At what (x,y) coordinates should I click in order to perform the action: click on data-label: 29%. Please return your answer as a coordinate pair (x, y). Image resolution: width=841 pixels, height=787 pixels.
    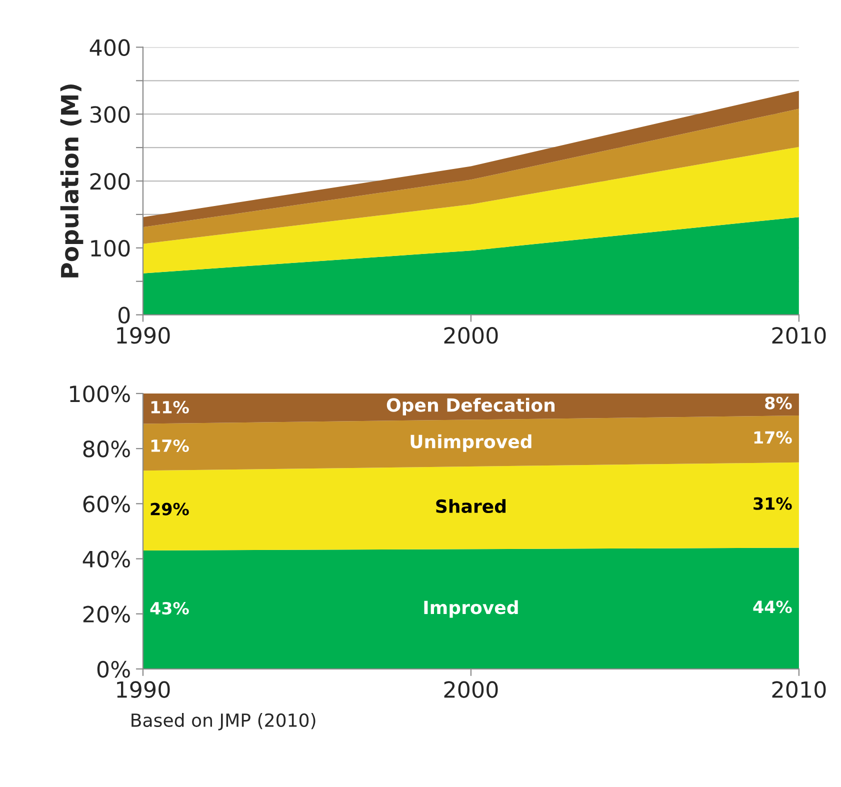
    Looking at the image, I should click on (169, 509).